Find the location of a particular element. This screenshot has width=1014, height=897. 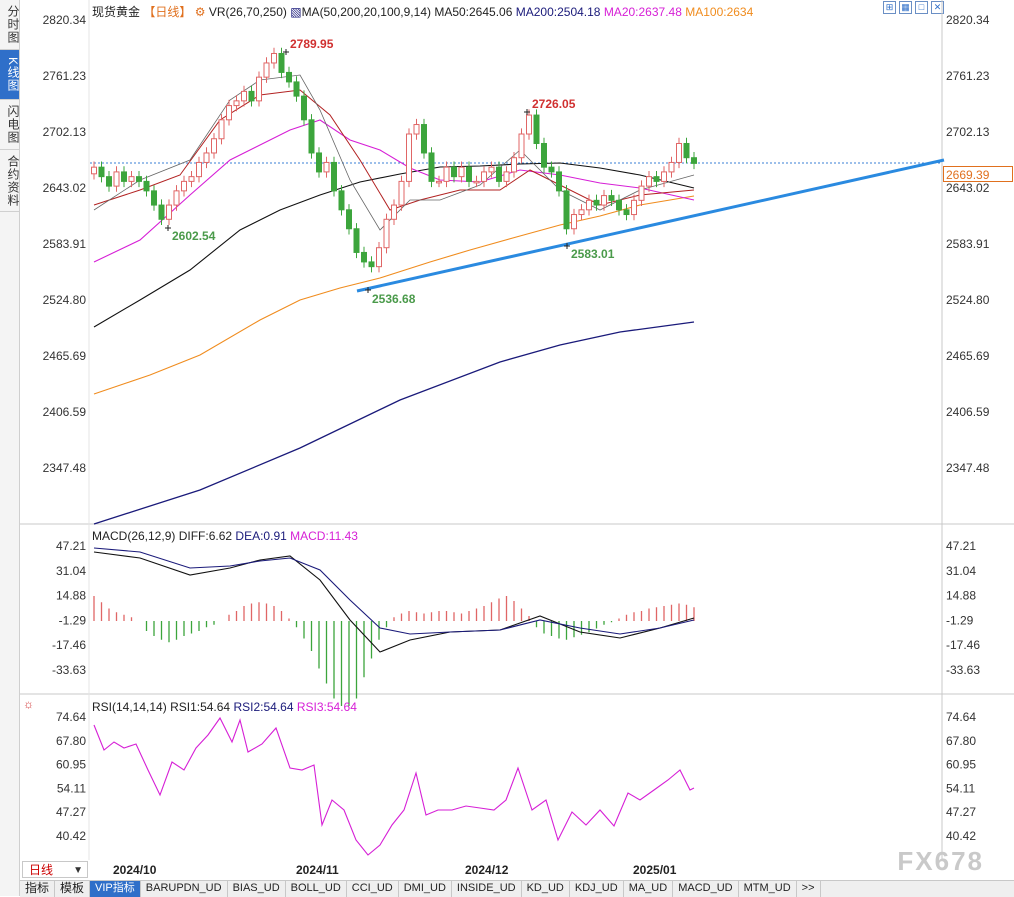

price-annotation: 2583.01 is located at coordinates (593, 254).